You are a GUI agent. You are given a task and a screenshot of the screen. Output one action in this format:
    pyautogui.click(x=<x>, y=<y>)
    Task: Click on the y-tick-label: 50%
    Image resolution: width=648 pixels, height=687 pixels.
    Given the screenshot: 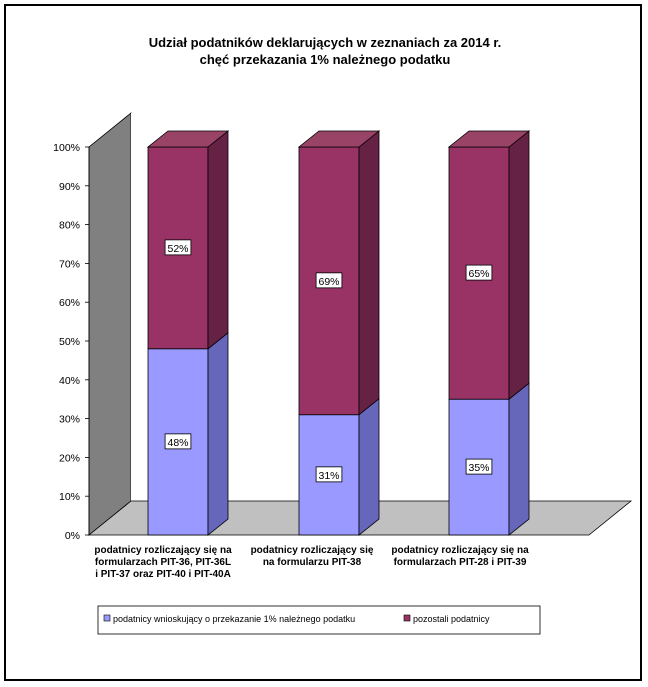 What is the action you would take?
    pyautogui.click(x=69, y=342)
    